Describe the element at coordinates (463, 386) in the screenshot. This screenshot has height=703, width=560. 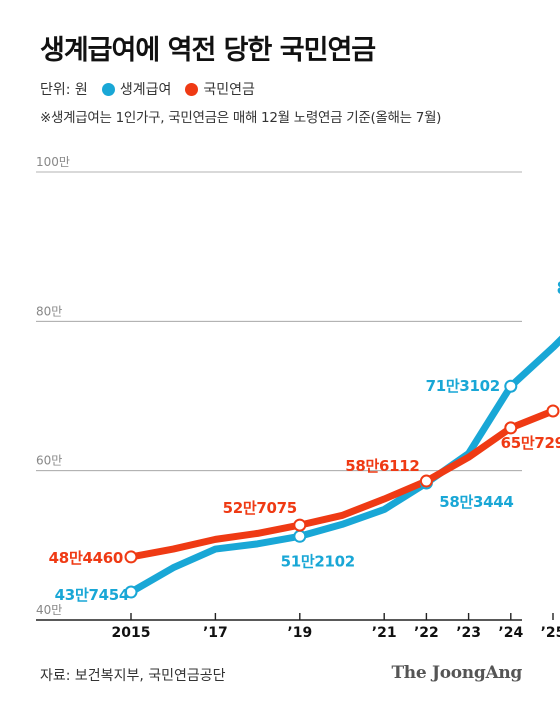
I see `data-label-living-allowance: 71만3102` at that location.